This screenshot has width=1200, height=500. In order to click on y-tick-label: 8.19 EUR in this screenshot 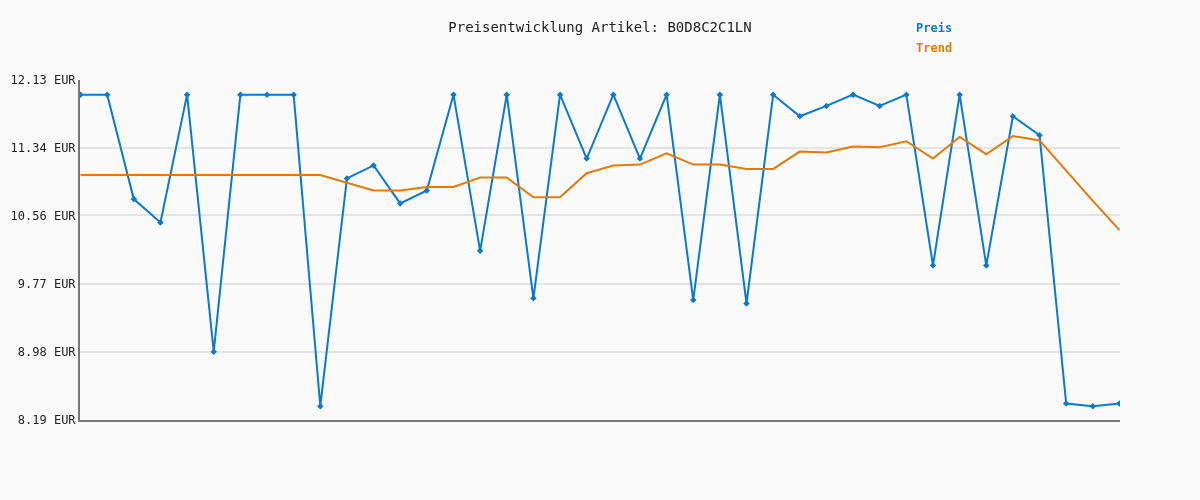, I will do `click(47, 420)`.